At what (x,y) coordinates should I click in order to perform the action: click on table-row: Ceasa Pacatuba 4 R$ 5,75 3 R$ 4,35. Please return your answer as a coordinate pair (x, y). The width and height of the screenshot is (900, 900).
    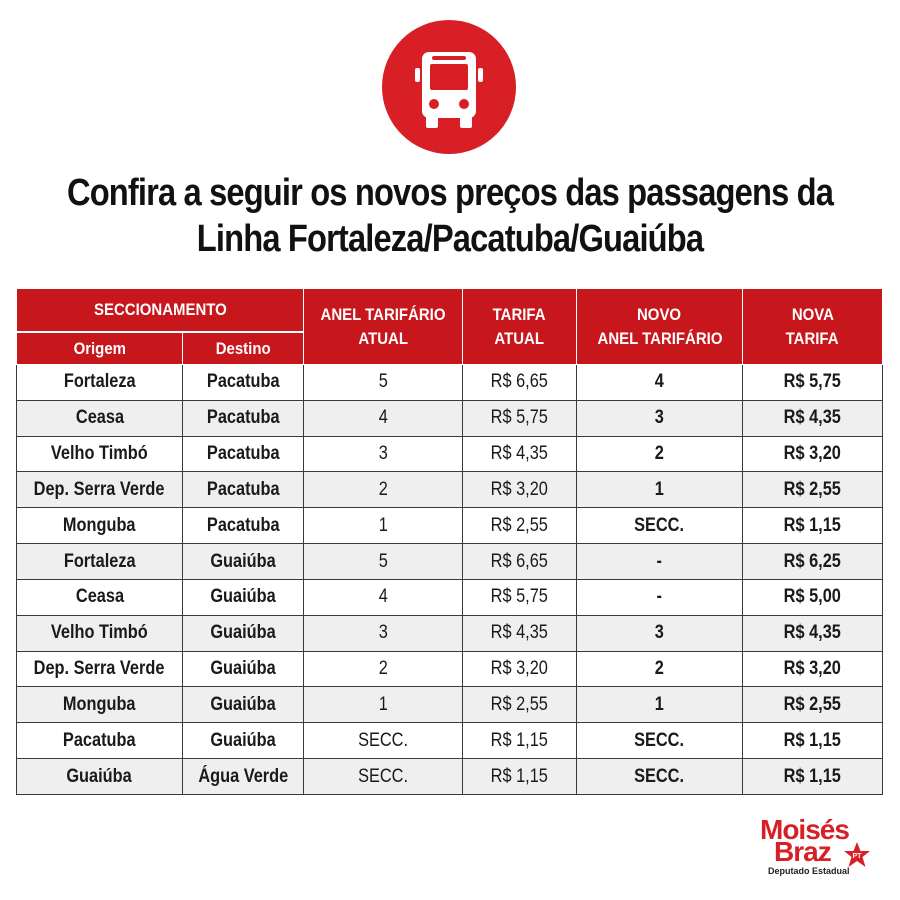
    Looking at the image, I should click on (449, 418).